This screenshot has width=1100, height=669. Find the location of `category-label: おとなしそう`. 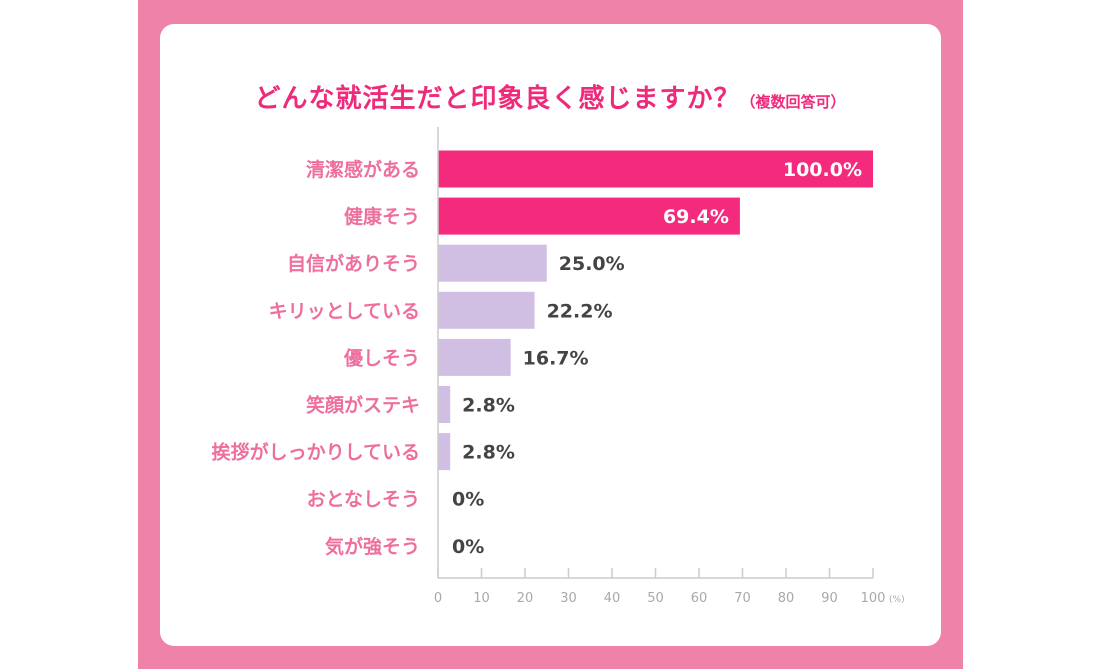

category-label: おとなしそう is located at coordinates (363, 500).